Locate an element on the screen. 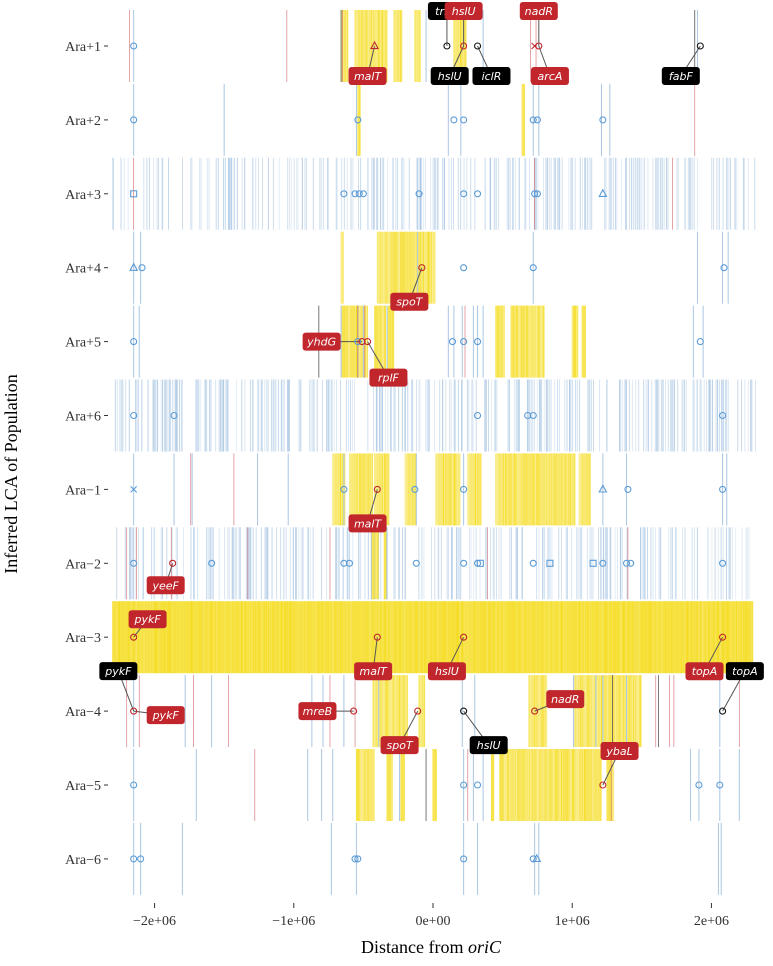  gene-label: mreB is located at coordinates (317, 711).